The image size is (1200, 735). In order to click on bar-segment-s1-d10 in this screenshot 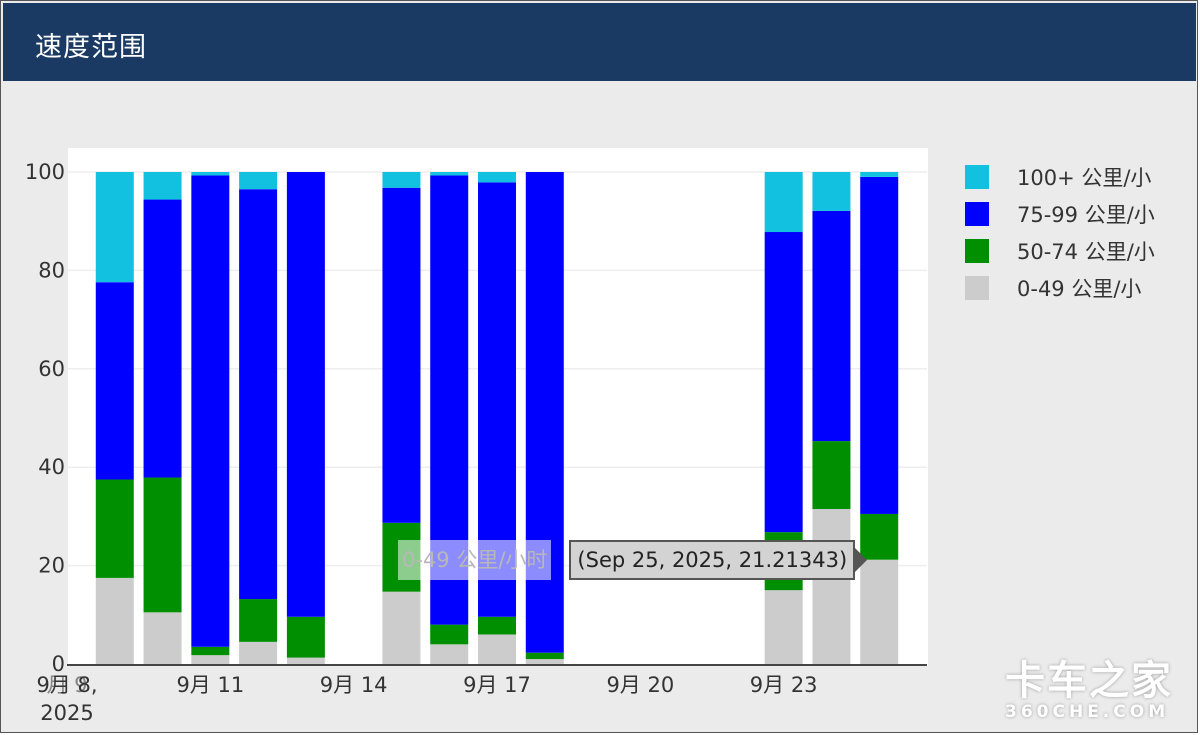, I will do `click(162, 545)`.